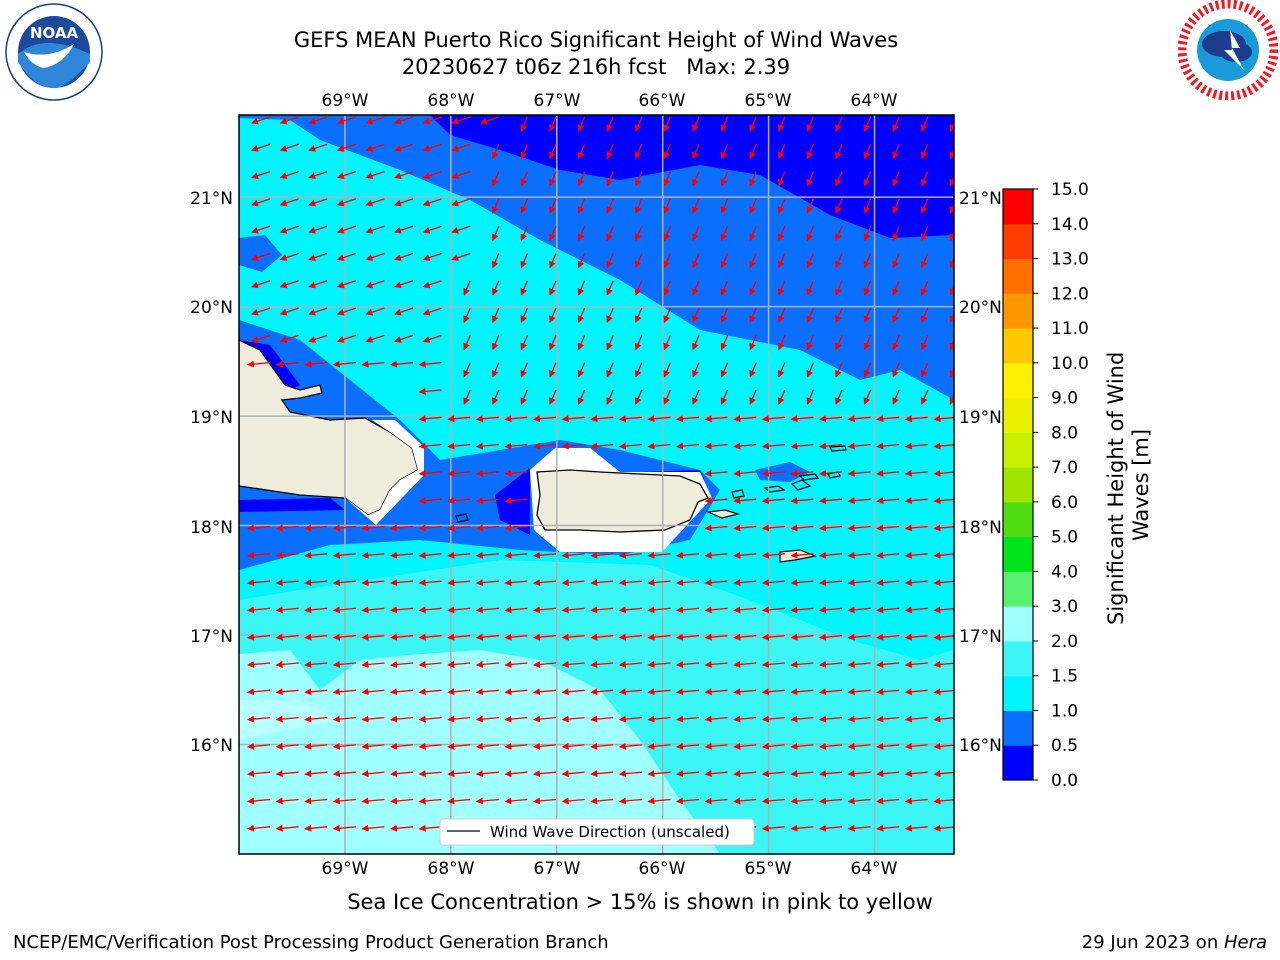 The image size is (1280, 960). What do you see at coordinates (980, 528) in the screenshot?
I see `lat-tick-right: 18°N` at bounding box center [980, 528].